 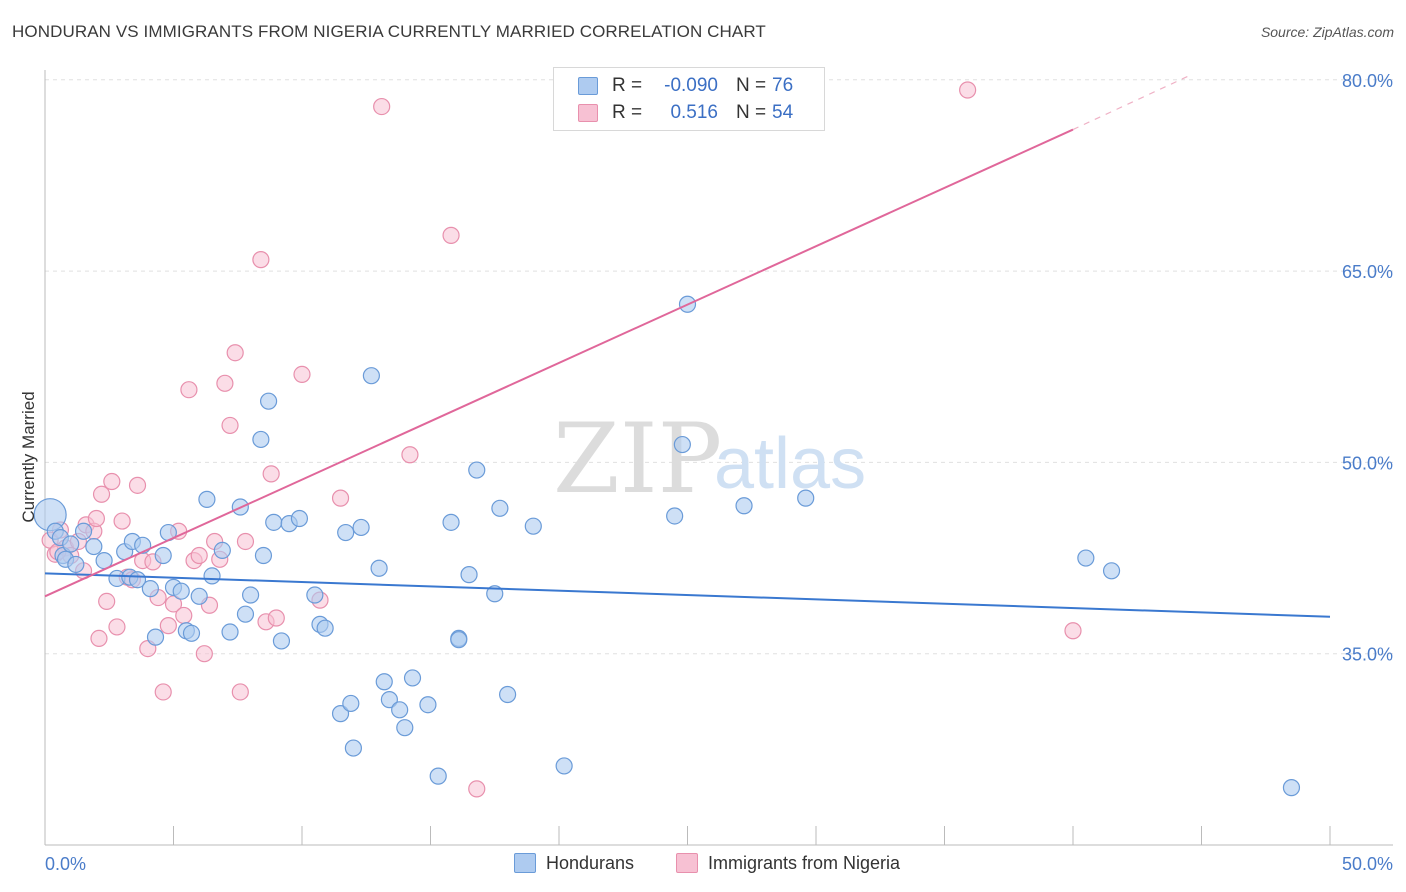 What do you see at coordinates (691, 85) in the screenshot?
I see `legend-r-value: -0.090` at bounding box center [691, 85].